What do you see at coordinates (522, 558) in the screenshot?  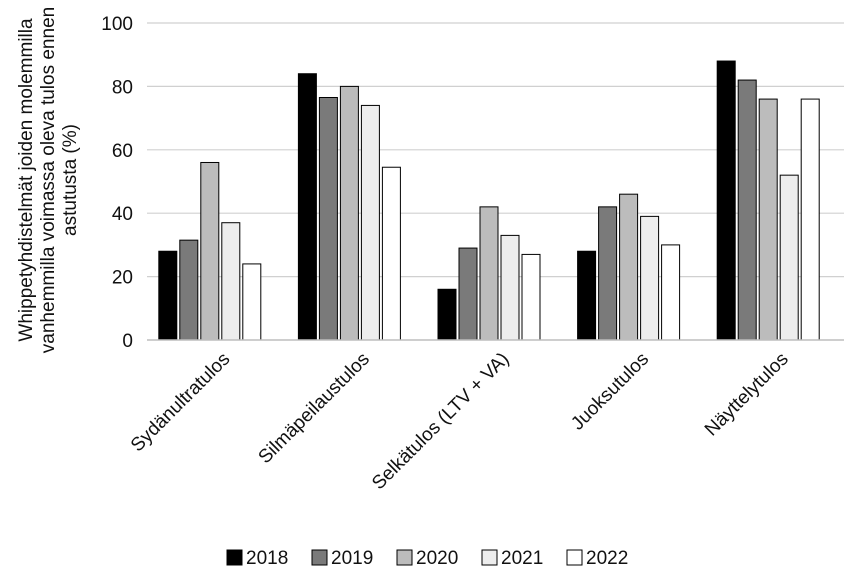 I see `legend-label: 2021` at bounding box center [522, 558].